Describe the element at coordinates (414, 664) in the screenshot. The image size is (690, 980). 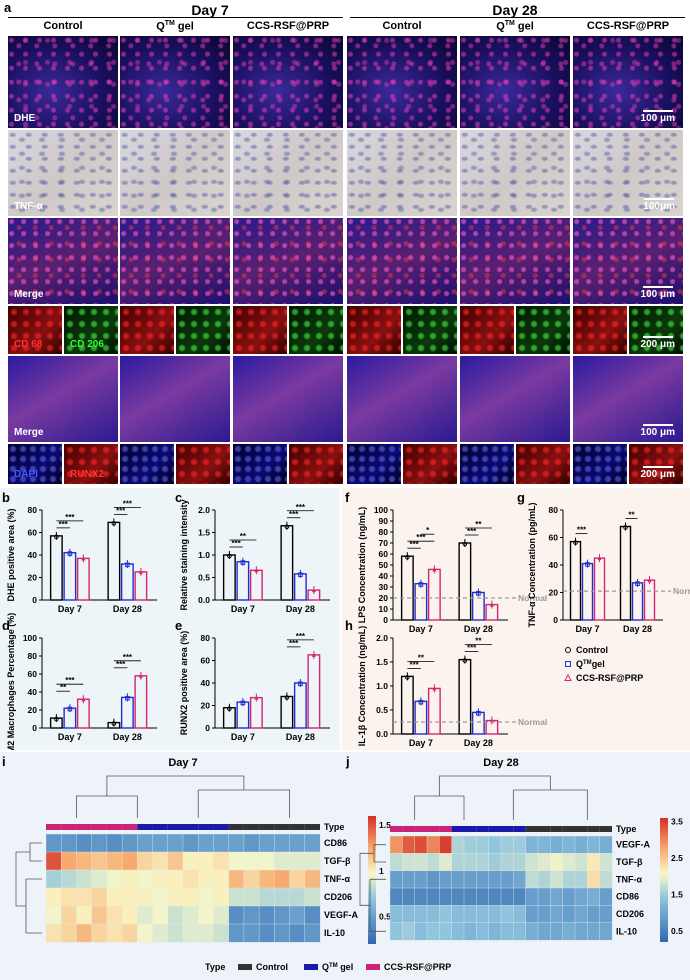
I see `significance-label: ***` at that location.